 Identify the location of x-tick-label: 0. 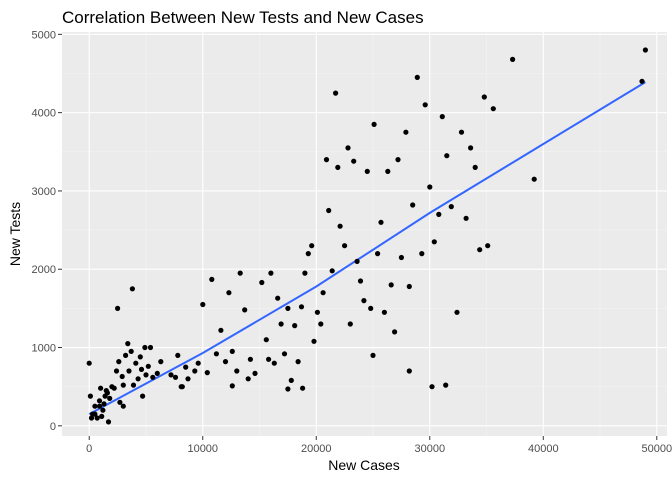
(89, 449).